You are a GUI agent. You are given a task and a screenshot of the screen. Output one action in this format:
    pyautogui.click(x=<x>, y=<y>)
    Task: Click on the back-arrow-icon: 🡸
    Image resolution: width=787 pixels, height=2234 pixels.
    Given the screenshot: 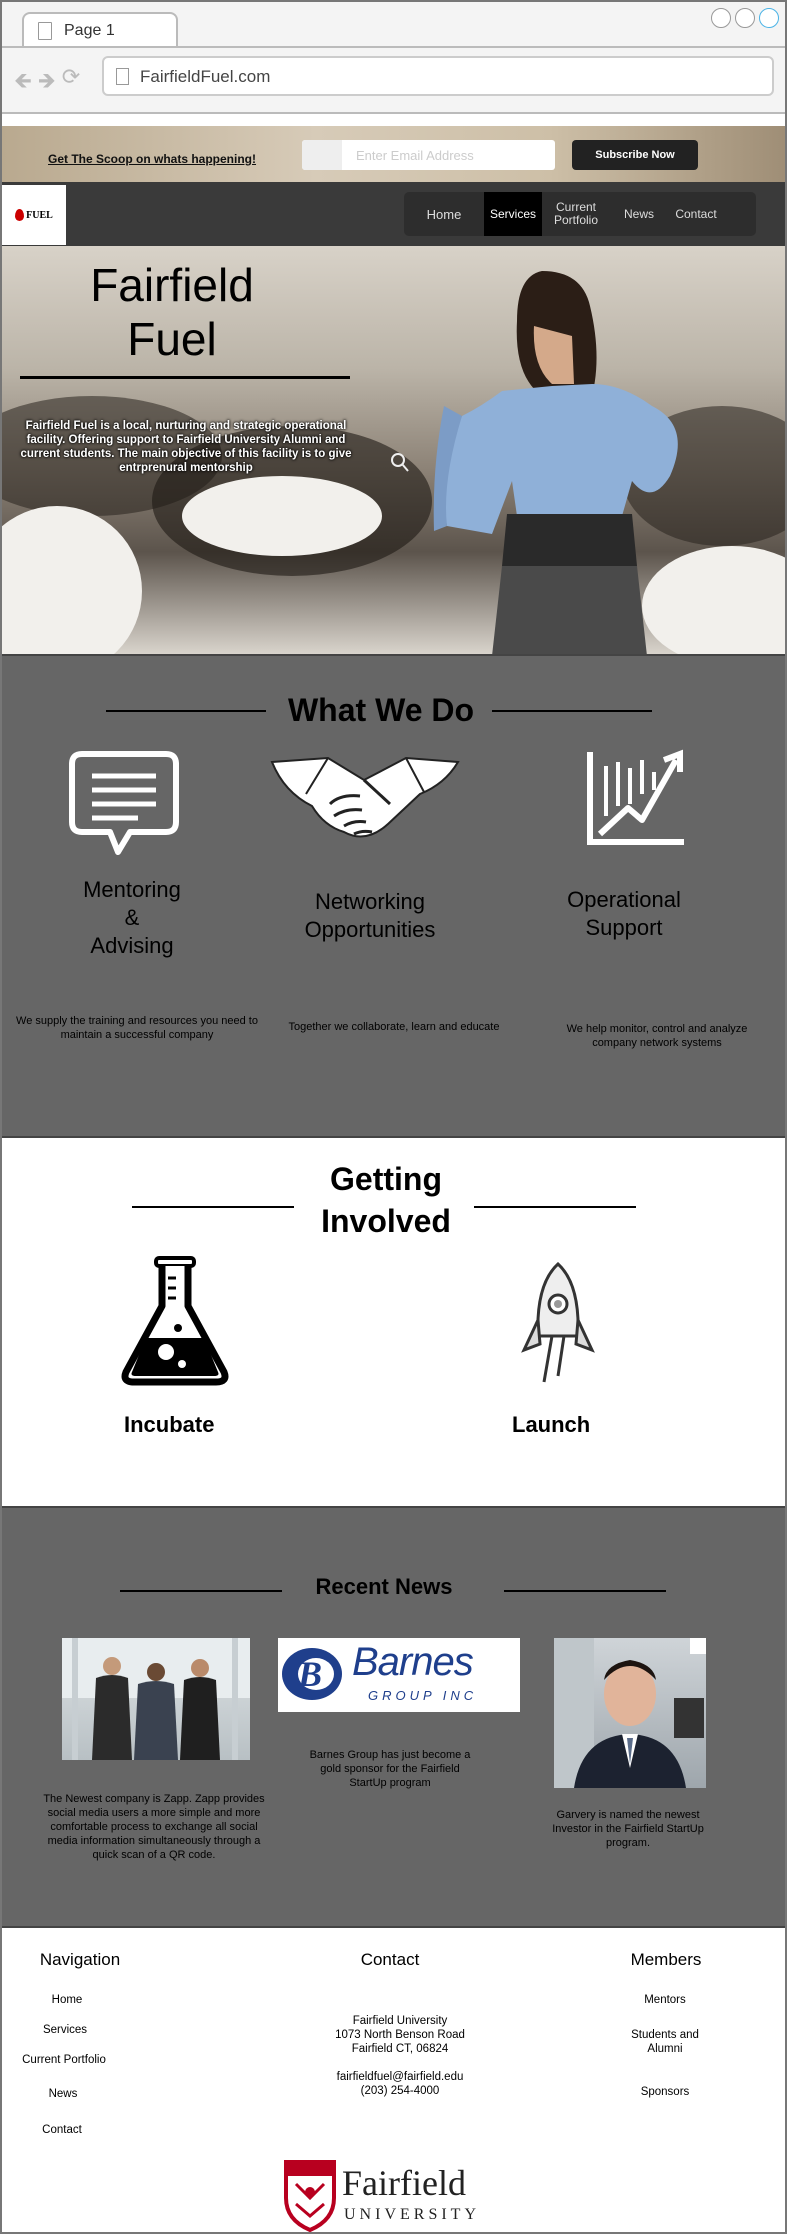 What is the action you would take?
    pyautogui.click(x=23, y=80)
    